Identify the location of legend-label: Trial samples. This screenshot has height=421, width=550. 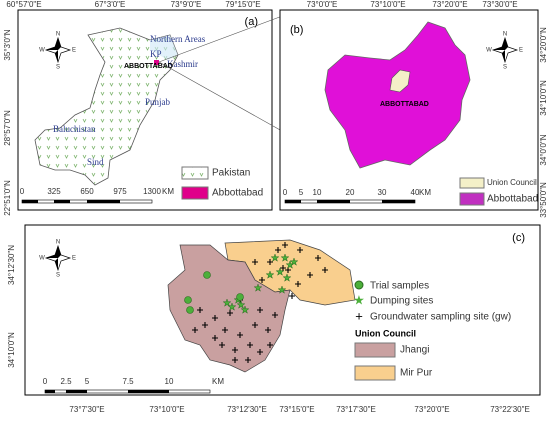
(399, 286).